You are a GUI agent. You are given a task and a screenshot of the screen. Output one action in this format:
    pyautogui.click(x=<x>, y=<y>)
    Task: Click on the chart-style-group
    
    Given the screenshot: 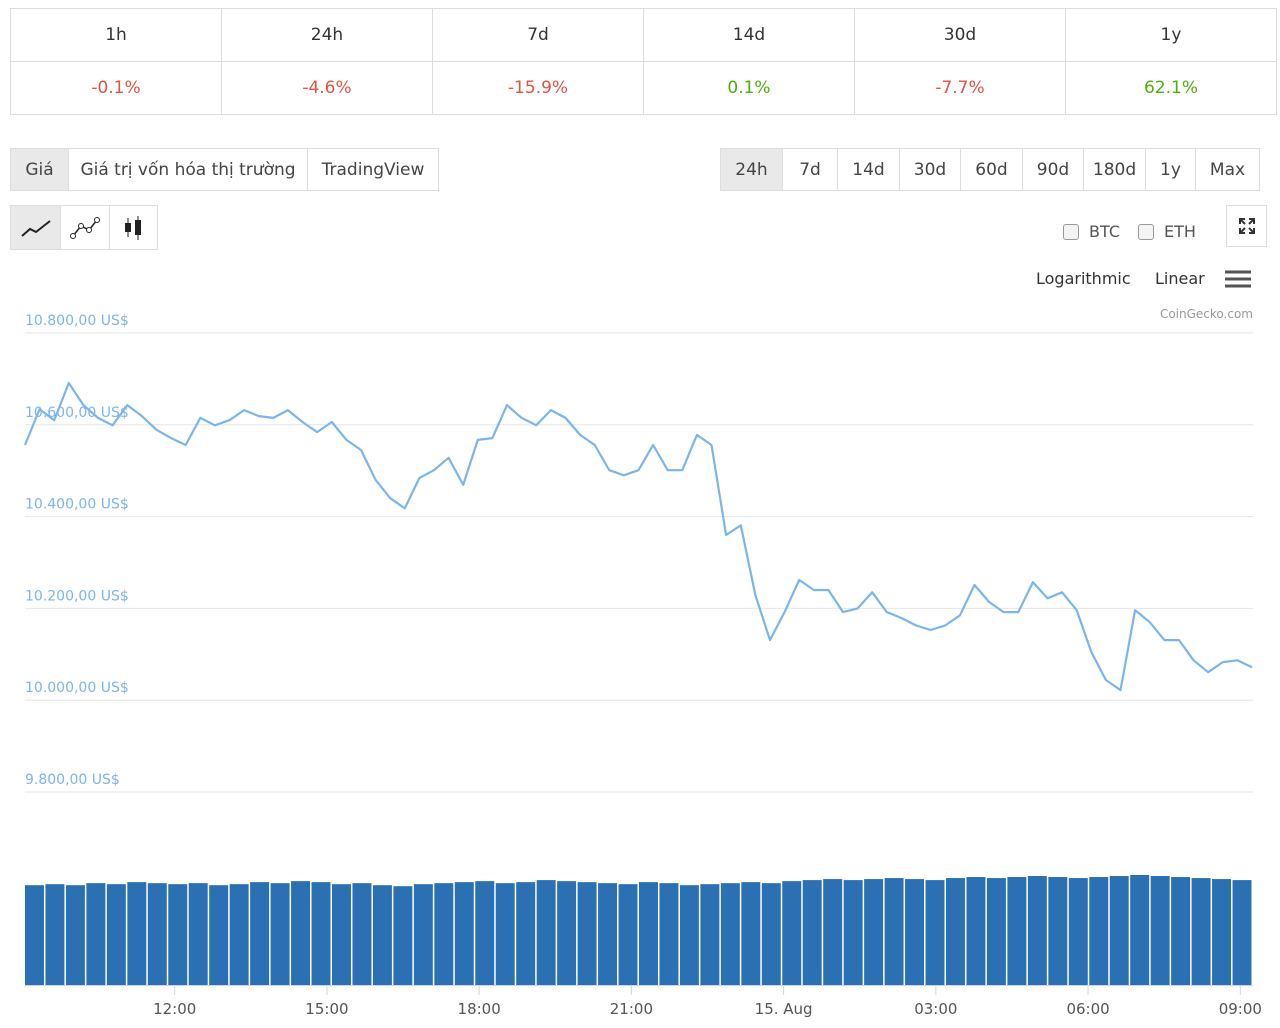 What is the action you would take?
    pyautogui.click(x=84, y=227)
    